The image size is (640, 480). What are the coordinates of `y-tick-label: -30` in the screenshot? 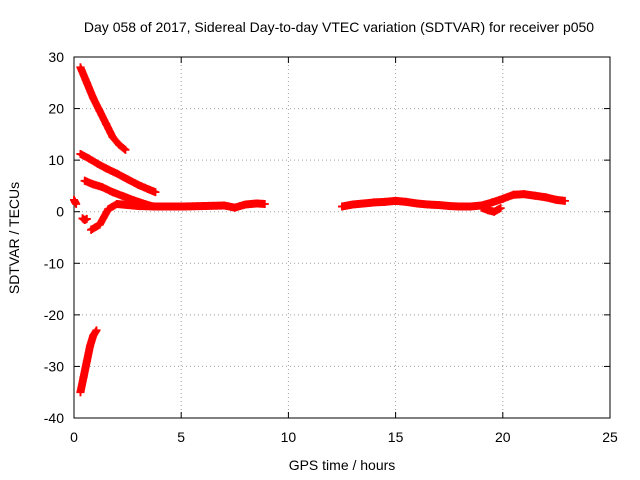 It's located at (54, 366).